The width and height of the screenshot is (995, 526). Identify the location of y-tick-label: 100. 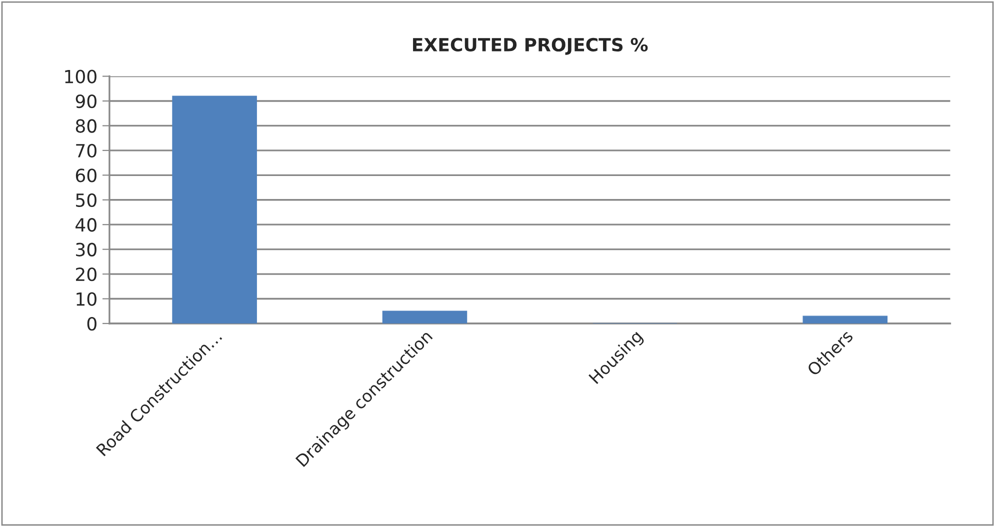
(80, 77).